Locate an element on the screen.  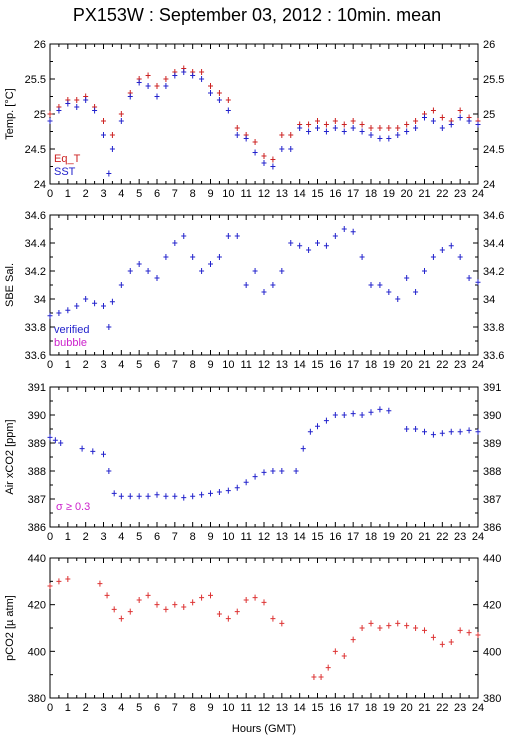
y-tick-label: 33.8 is located at coordinates (35, 328).